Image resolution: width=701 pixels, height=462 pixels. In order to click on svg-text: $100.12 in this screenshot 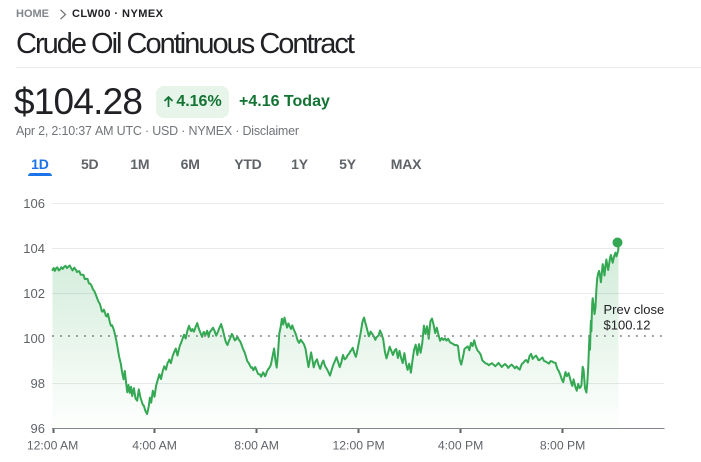, I will do `click(627, 325)`.